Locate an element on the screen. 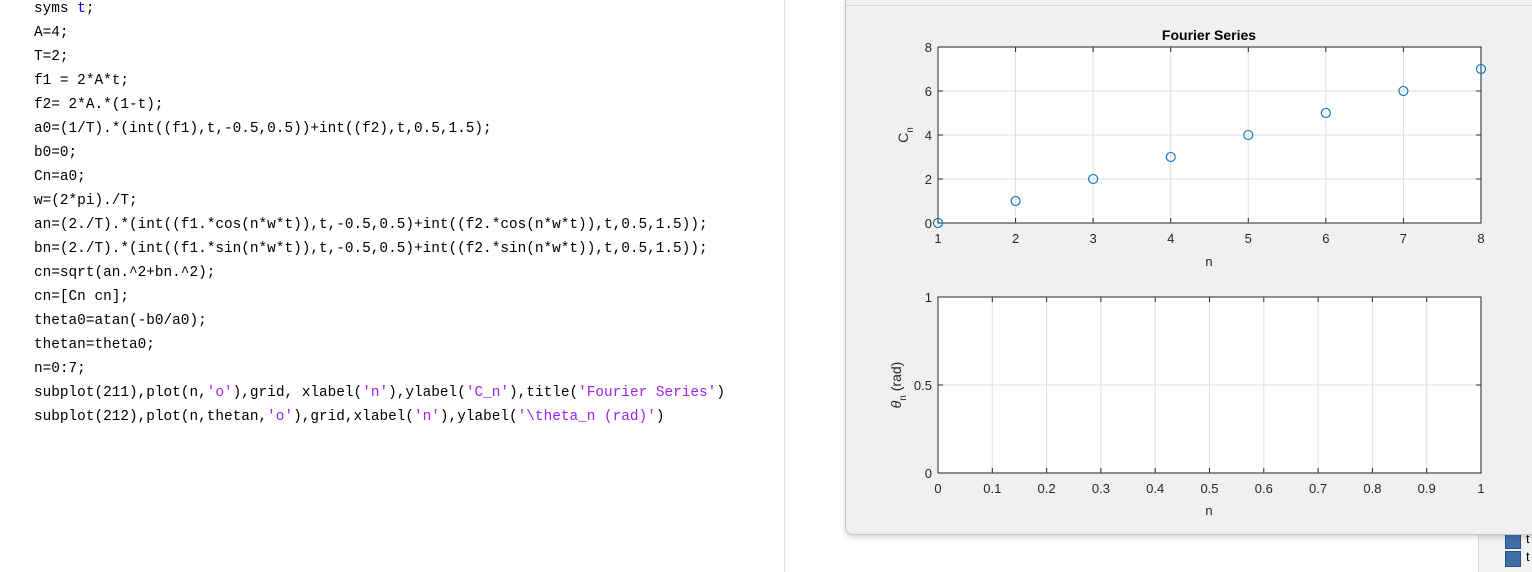 This screenshot has height=572, width=1532. code-keyword-token: t is located at coordinates (81, 9).